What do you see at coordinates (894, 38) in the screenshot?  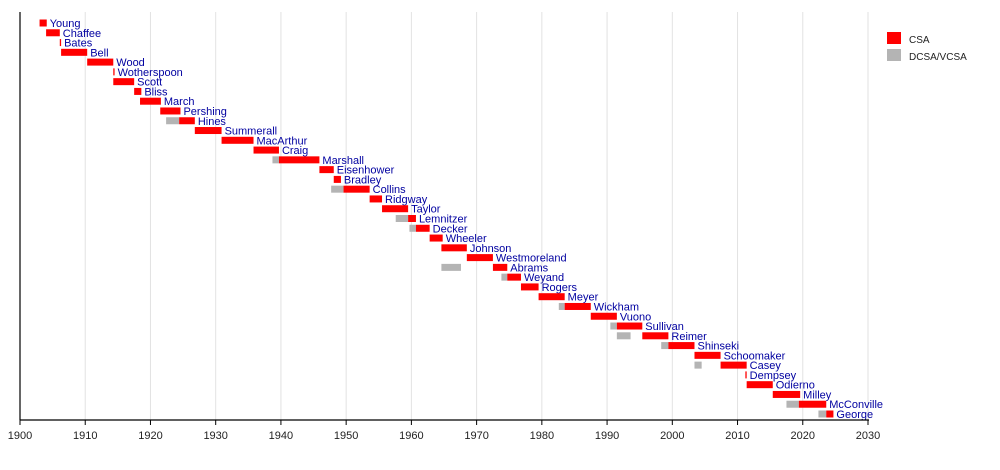 I see `legend-swatch-csa` at bounding box center [894, 38].